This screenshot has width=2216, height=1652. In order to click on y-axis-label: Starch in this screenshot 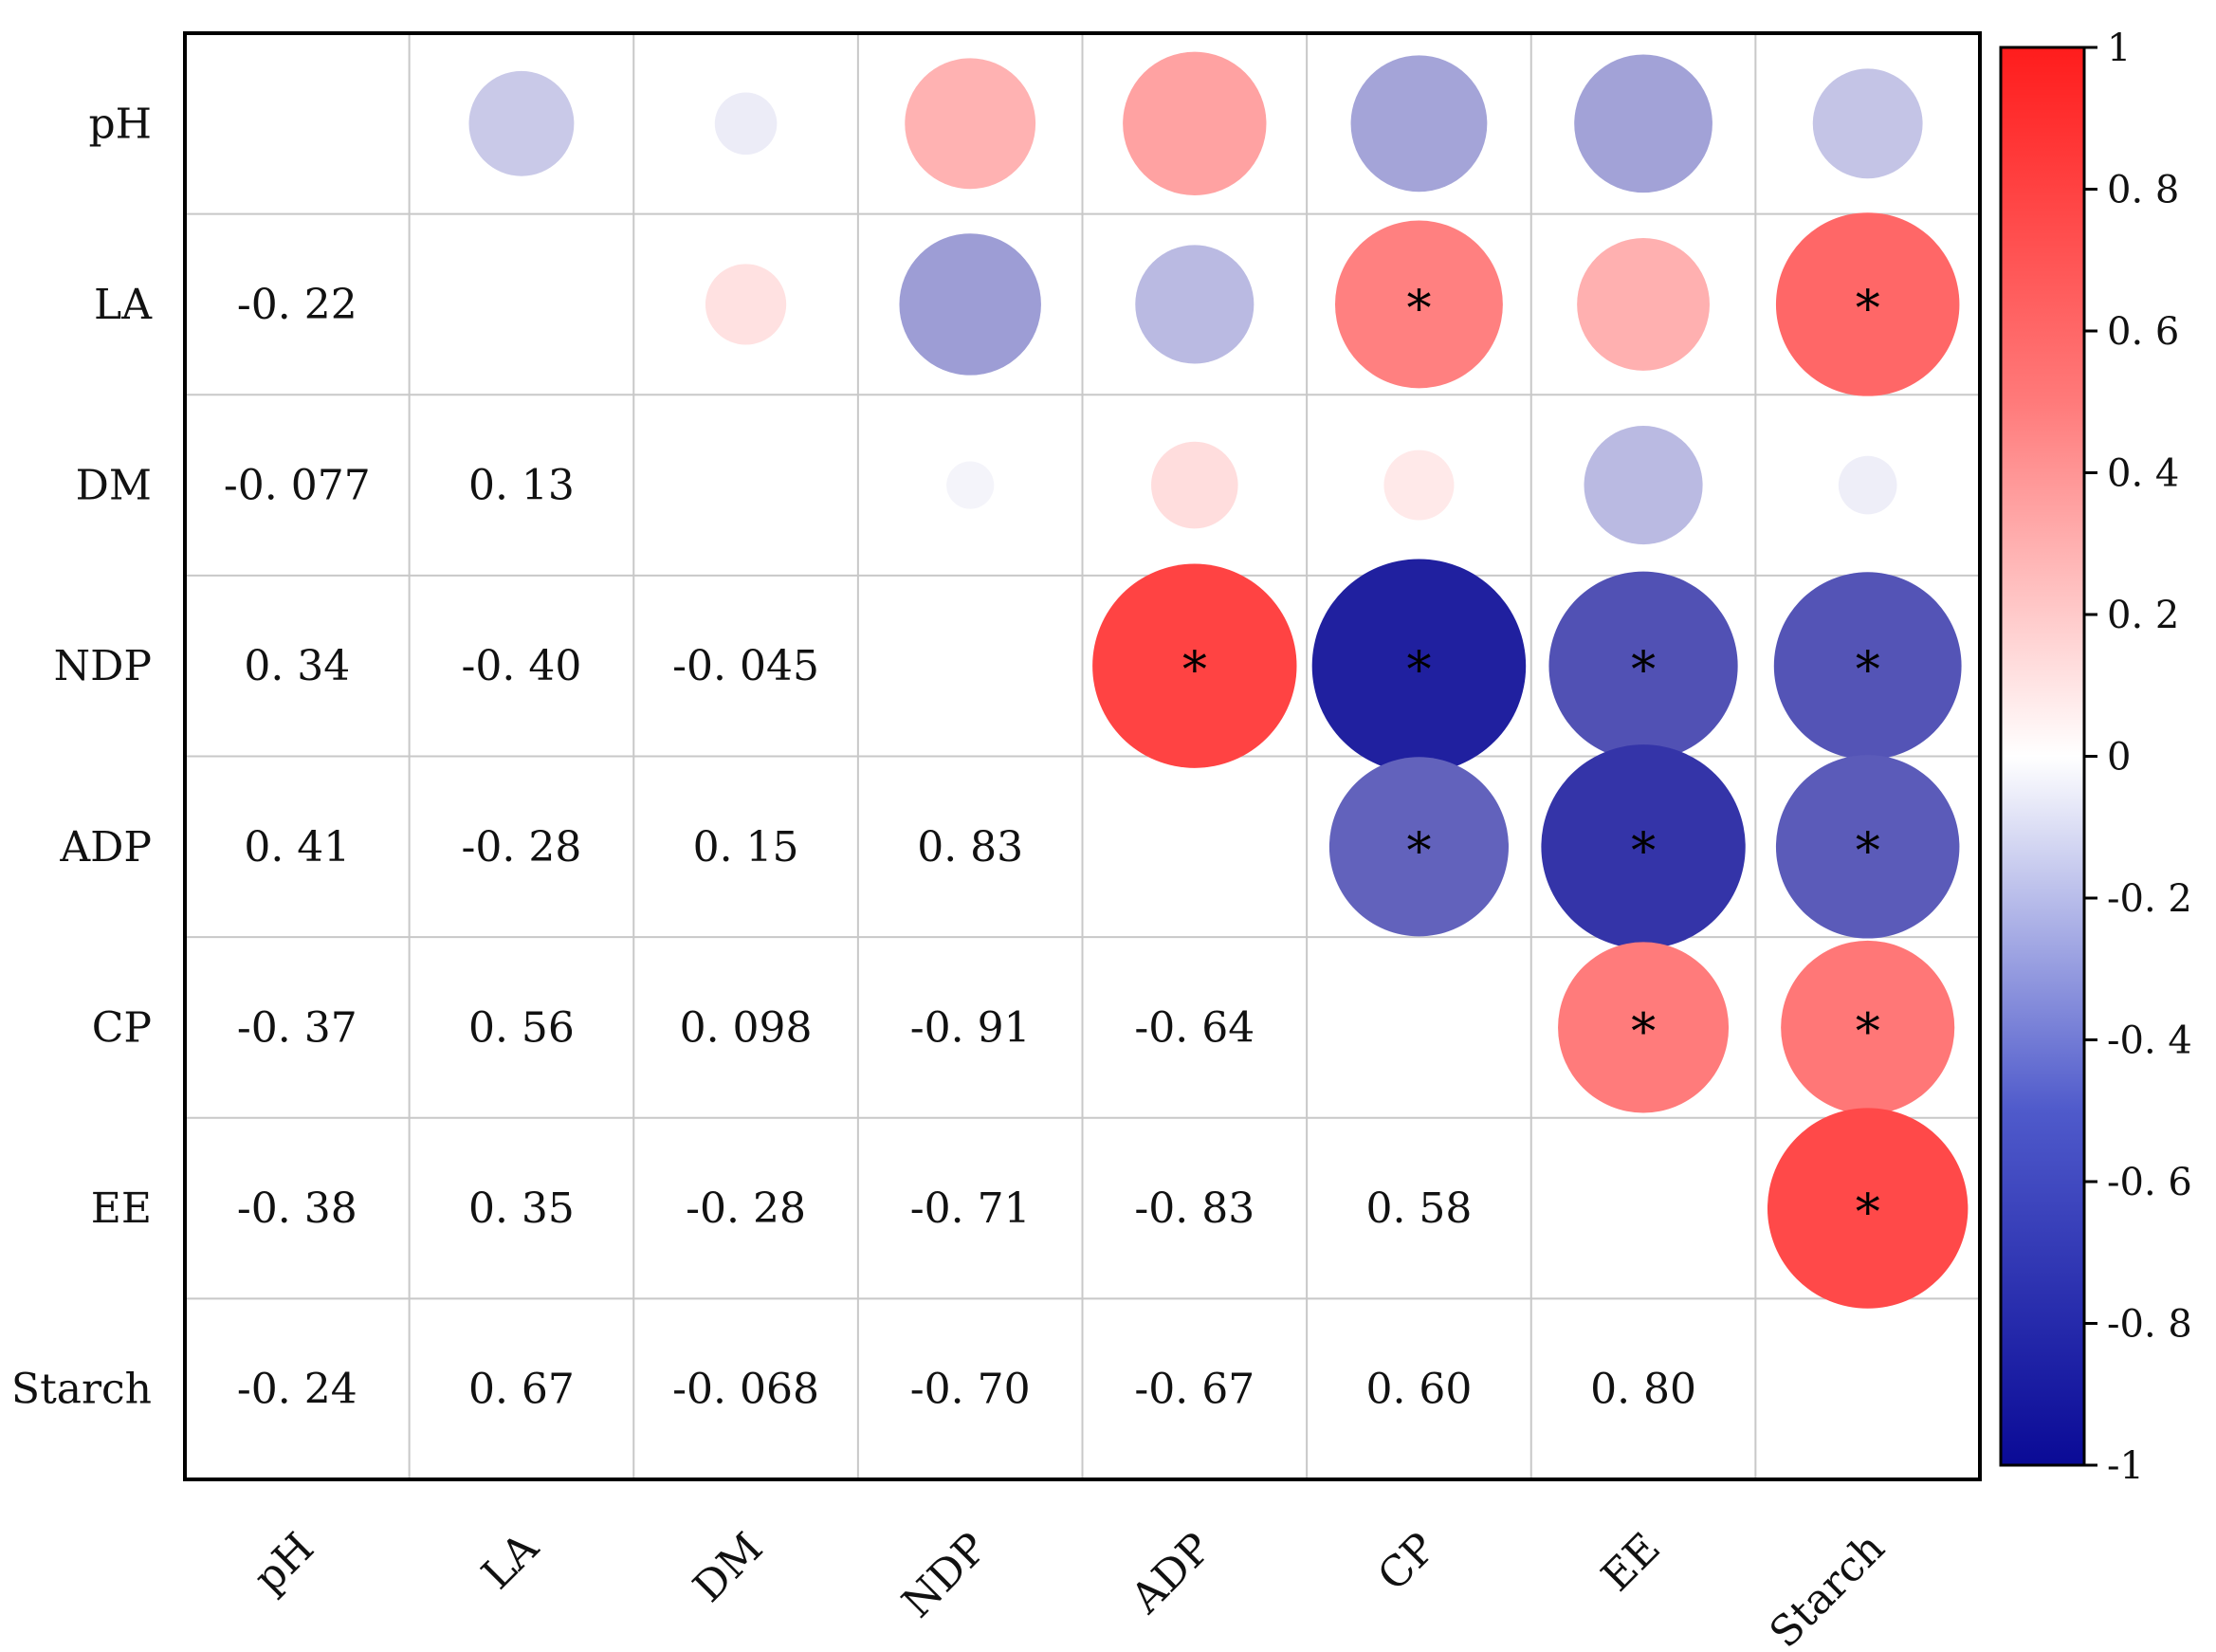, I will do `click(81, 1390)`.